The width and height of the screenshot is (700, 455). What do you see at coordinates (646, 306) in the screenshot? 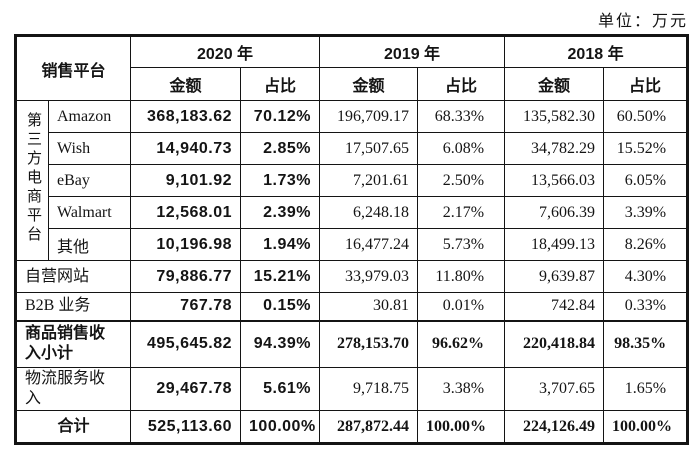
I see `ratio-cell: 0.33%` at bounding box center [646, 306].